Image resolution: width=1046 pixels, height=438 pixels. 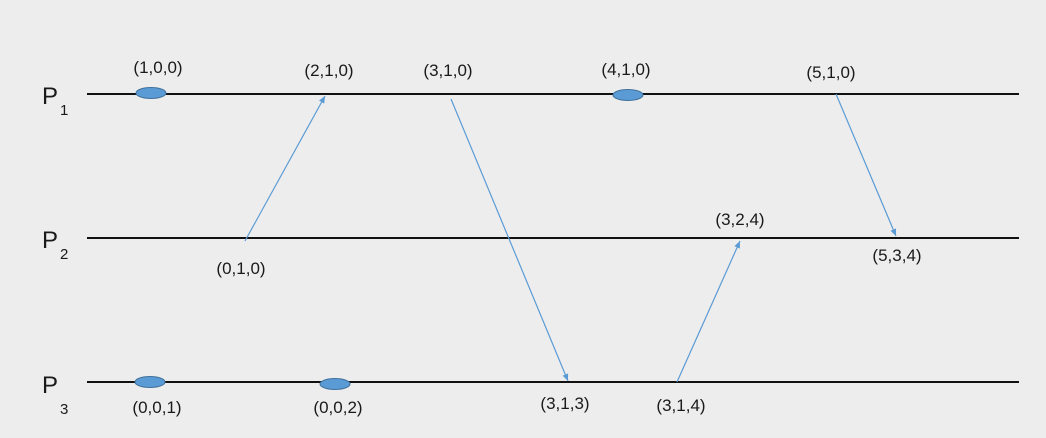 I want to click on process-label-p3: P 3, so click(x=55, y=395).